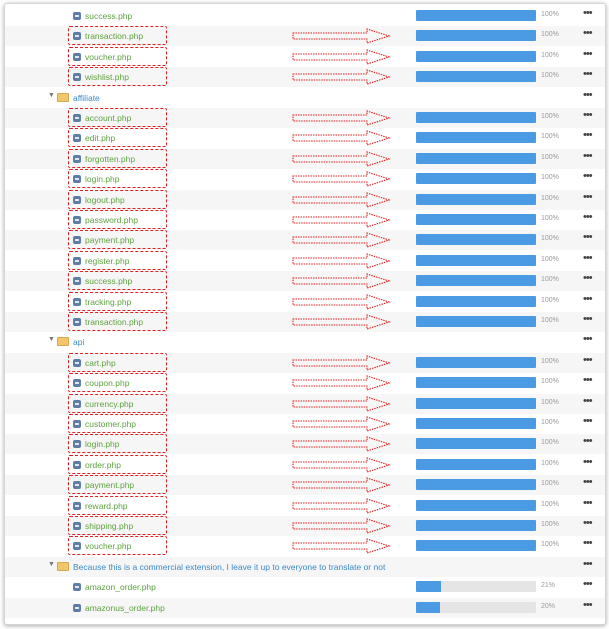 The image size is (609, 629). I want to click on file-row: password.php 100% •••, so click(305, 220).